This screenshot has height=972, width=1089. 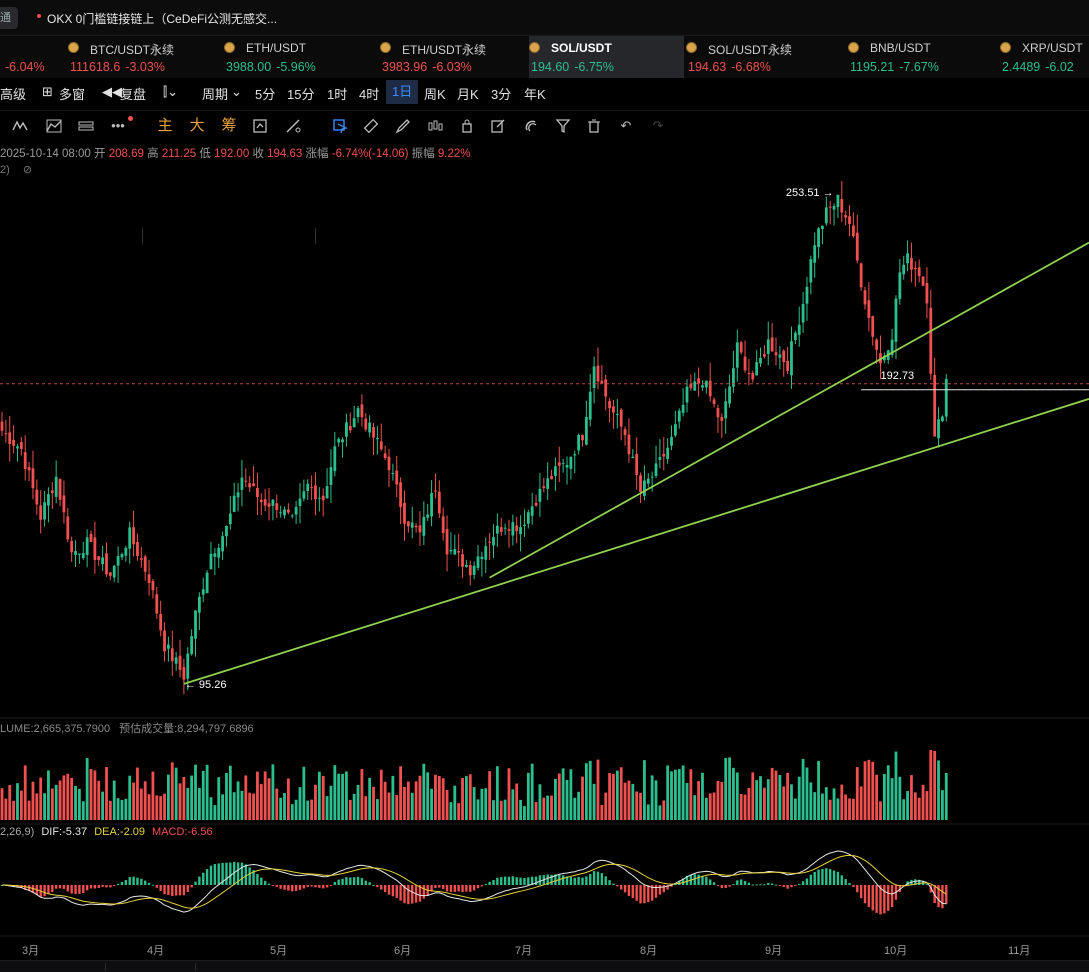 What do you see at coordinates (454, 57) in the screenshot?
I see `ticker-3: ETH/USDT永续 3983.96 -6.03%` at bounding box center [454, 57].